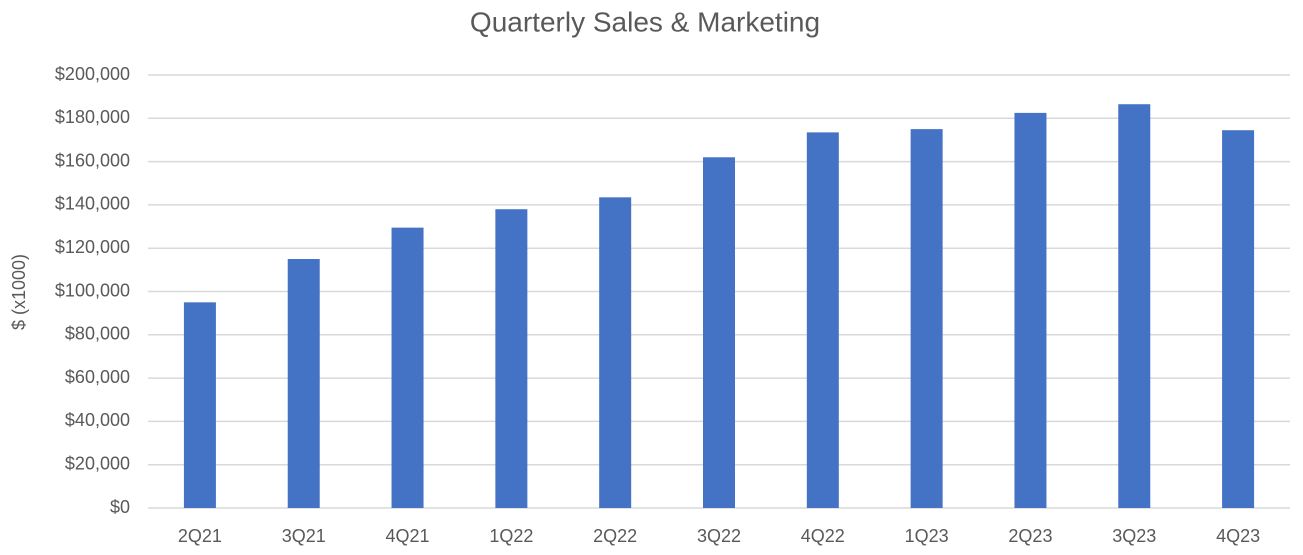  What do you see at coordinates (200, 536) in the screenshot?
I see `x-tick-label: 2Q21` at bounding box center [200, 536].